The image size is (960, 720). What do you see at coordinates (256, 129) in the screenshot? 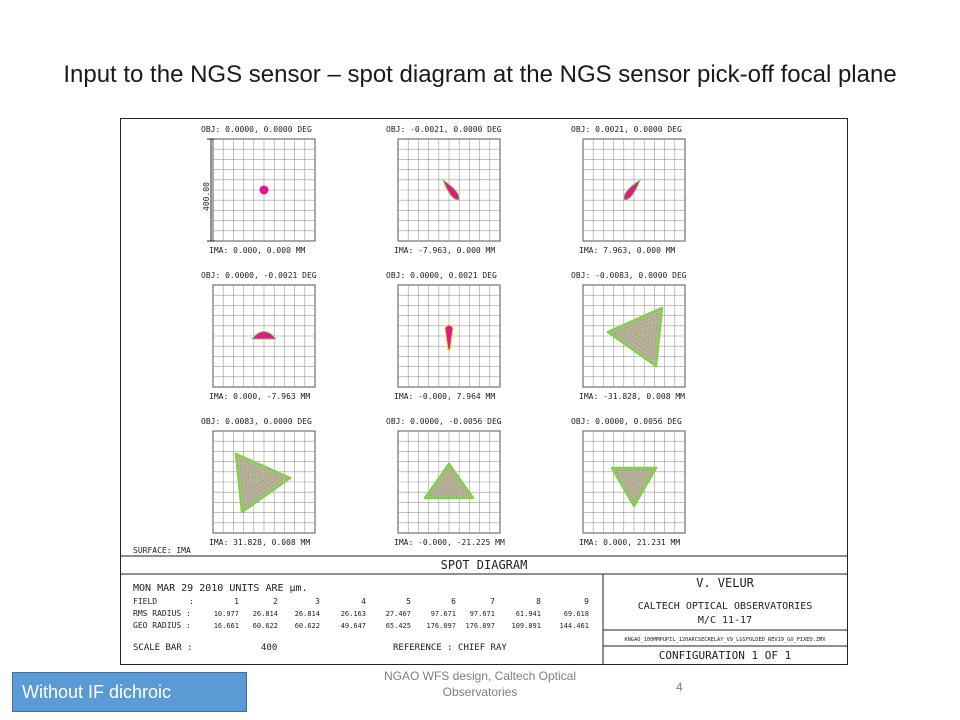
I see `panel-obj-label: OBJ: 0.0000, 0.0000 DEG` at bounding box center [256, 129].